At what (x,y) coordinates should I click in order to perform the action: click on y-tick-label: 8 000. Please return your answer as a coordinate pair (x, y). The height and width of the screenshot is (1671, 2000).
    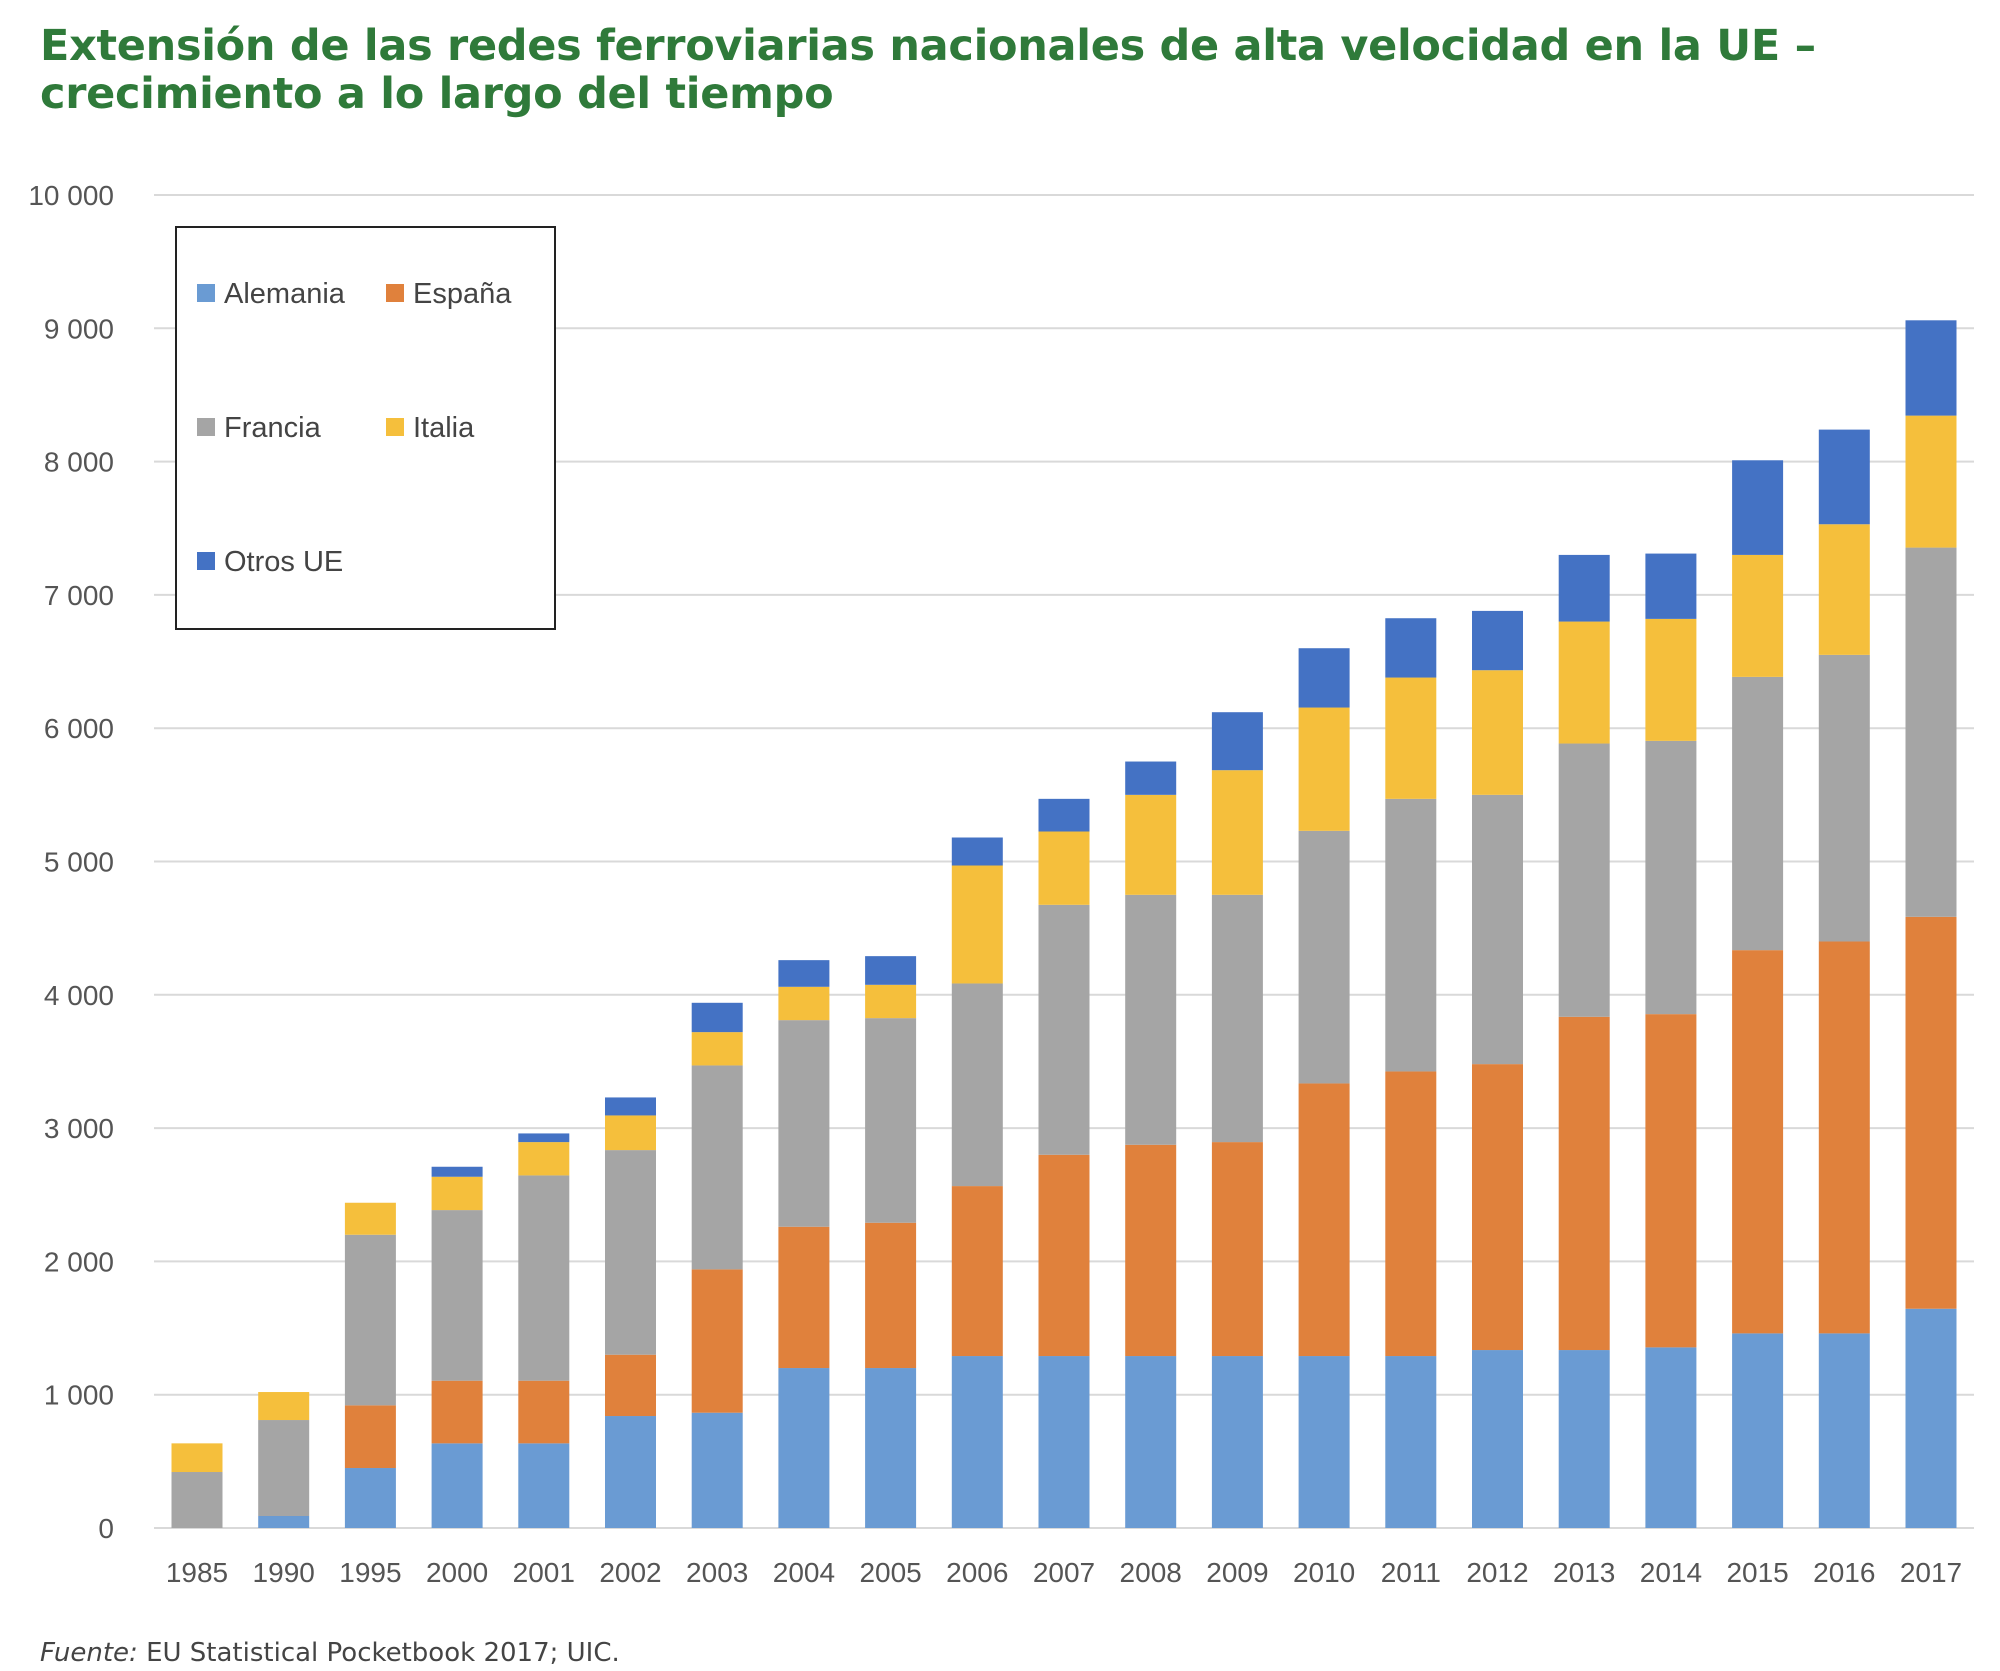
    Looking at the image, I should click on (79, 462).